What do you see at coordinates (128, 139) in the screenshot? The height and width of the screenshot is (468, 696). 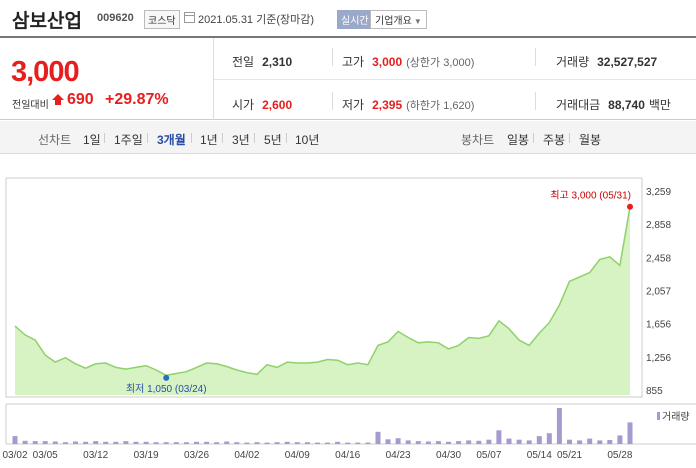 I see `tab-1week: 1주일` at bounding box center [128, 139].